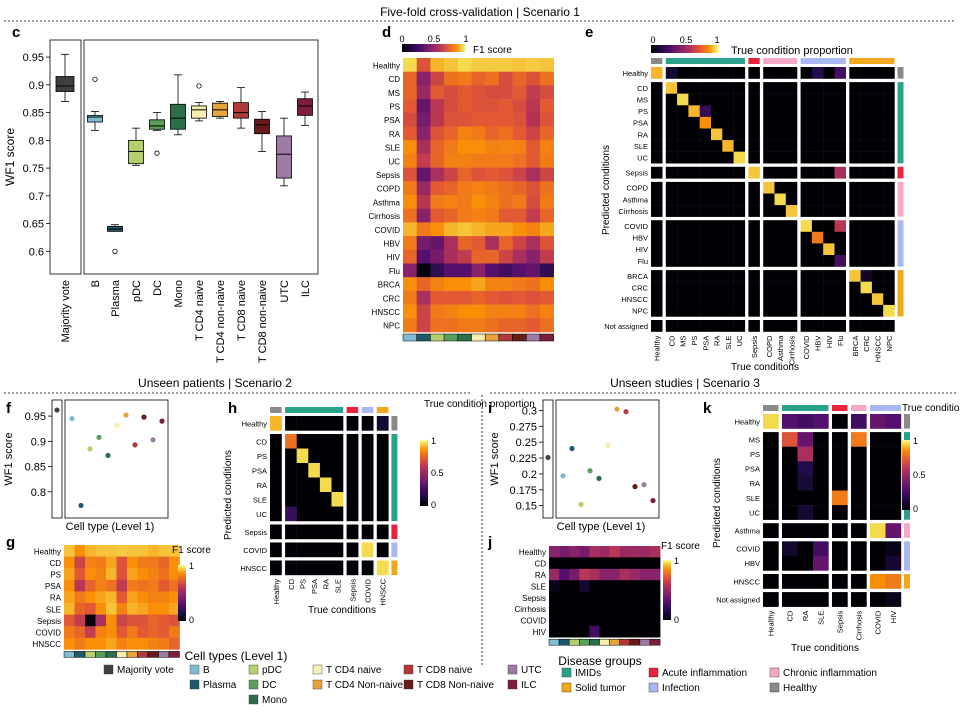  Describe the element at coordinates (739, 199) in the screenshot. I see `cell-asthma-uc` at that location.